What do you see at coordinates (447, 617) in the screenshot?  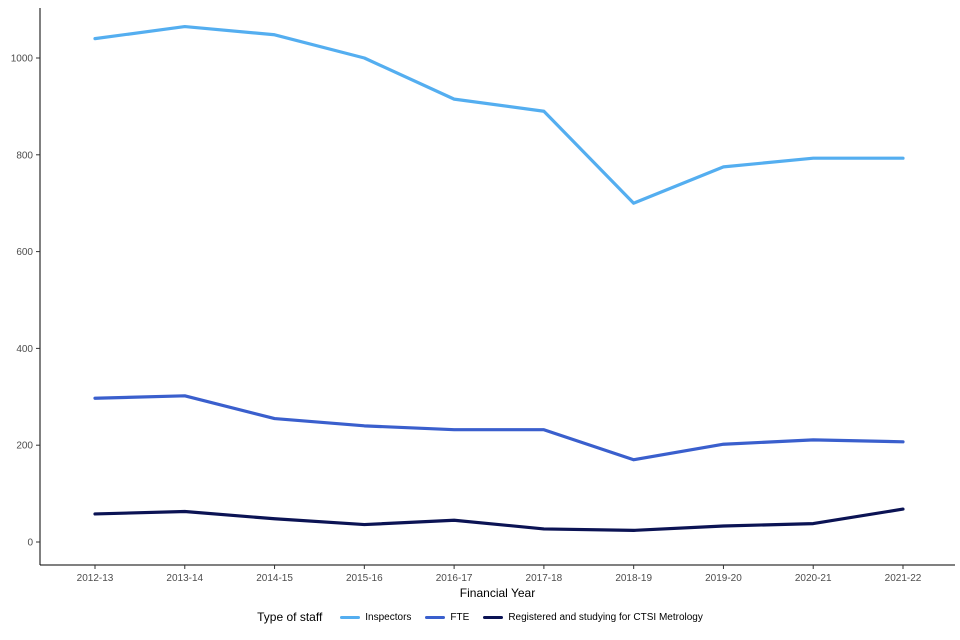 I see `legend-item-fte: FTE` at bounding box center [447, 617].